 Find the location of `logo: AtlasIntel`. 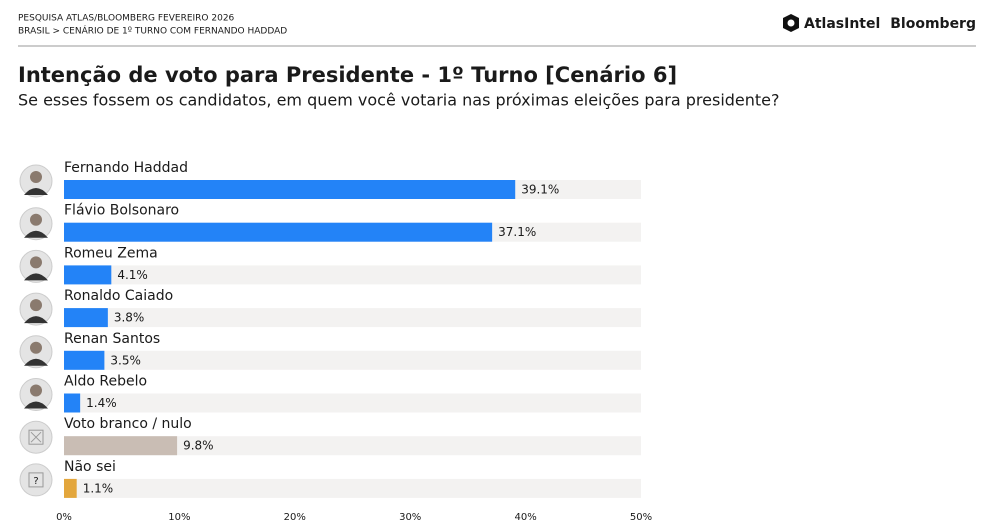

logo: AtlasIntel is located at coordinates (842, 24).